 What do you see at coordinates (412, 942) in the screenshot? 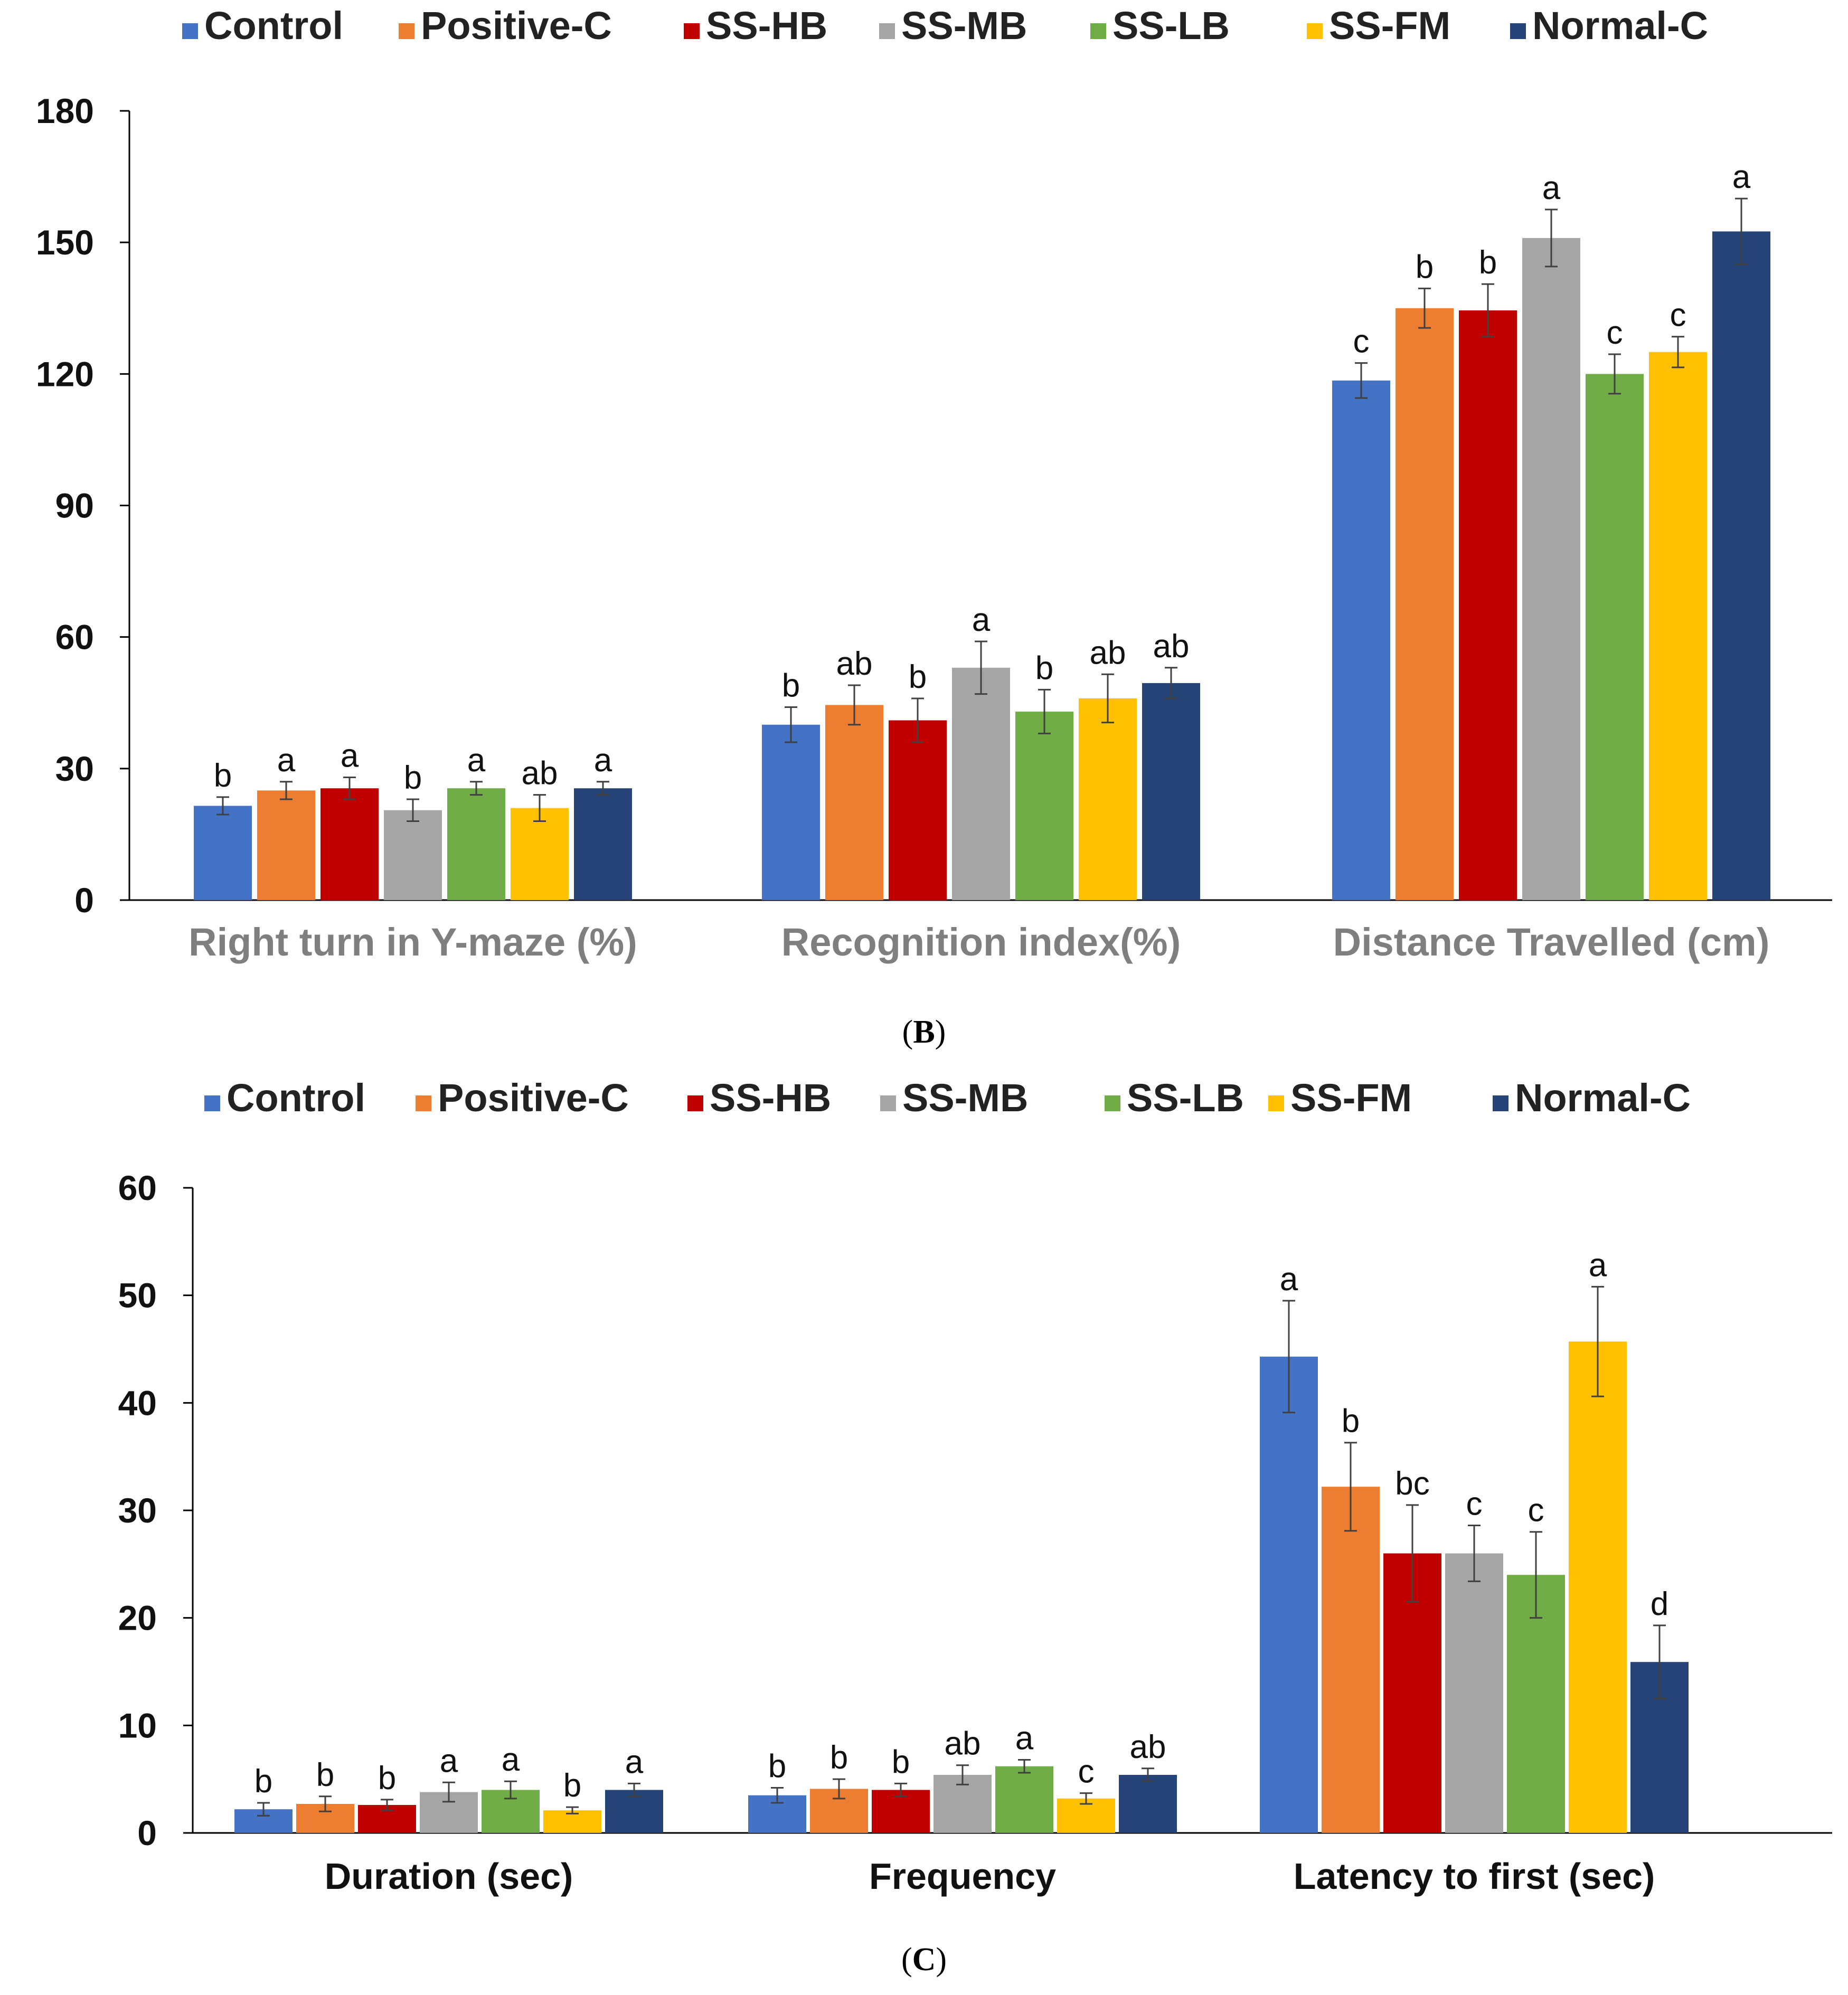
I see `category-label: Right turn in Y-maze (%)` at bounding box center [412, 942].